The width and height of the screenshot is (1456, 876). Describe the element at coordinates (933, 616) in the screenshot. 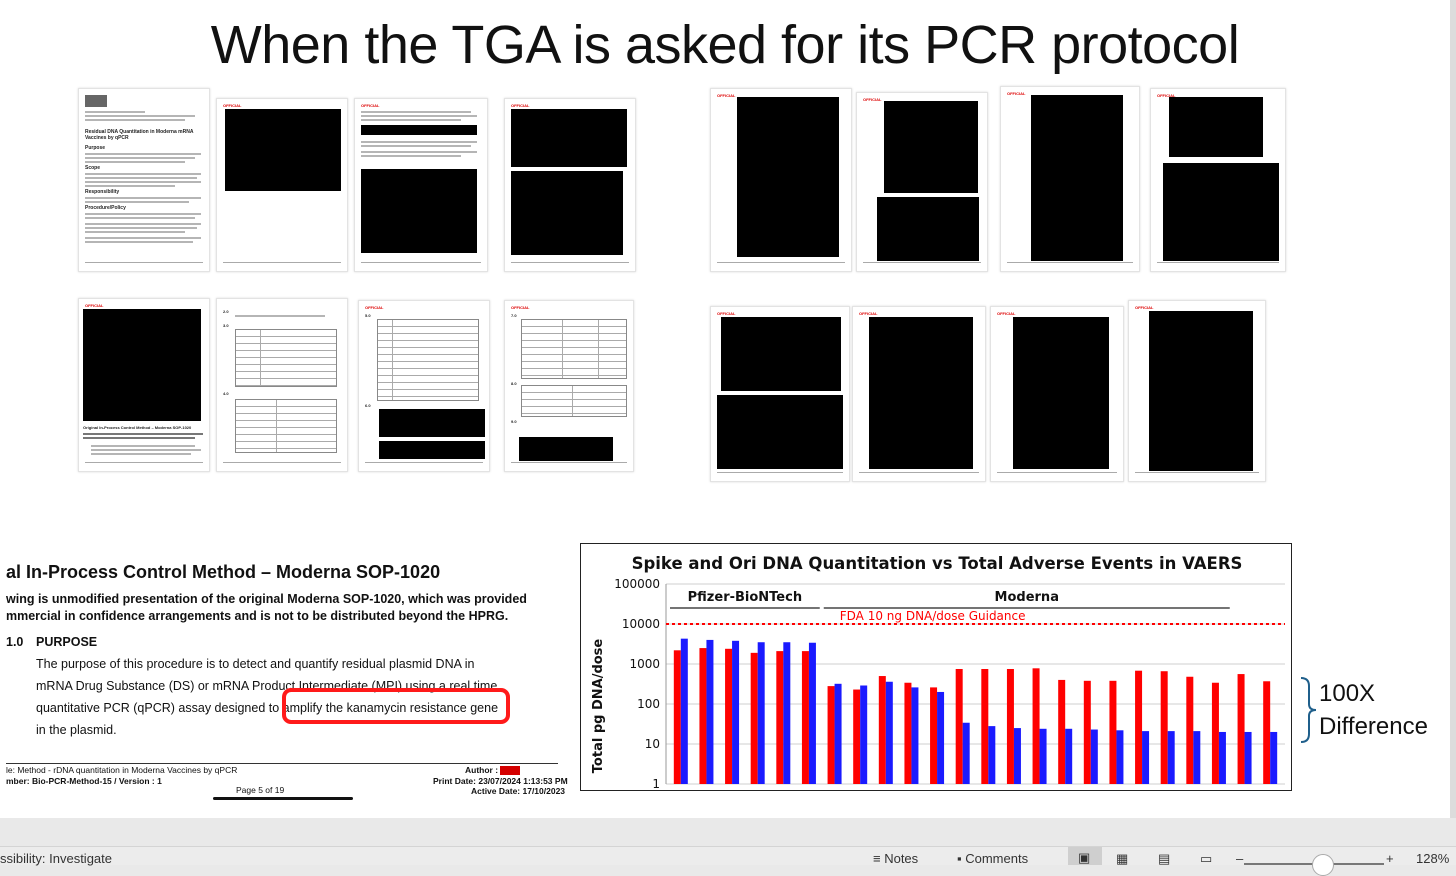

I see `guidance-label: FDA 10 ng DNA/dose Guidance` at that location.